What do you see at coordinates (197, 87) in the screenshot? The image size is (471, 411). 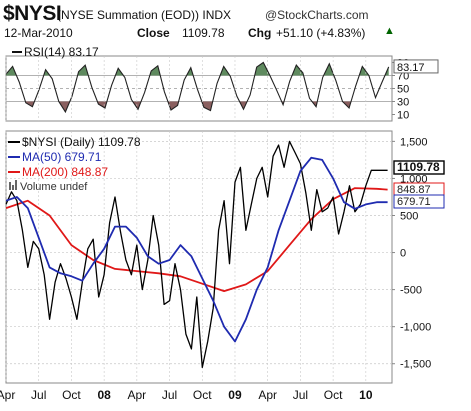 I see `rsi-line` at bounding box center [197, 87].